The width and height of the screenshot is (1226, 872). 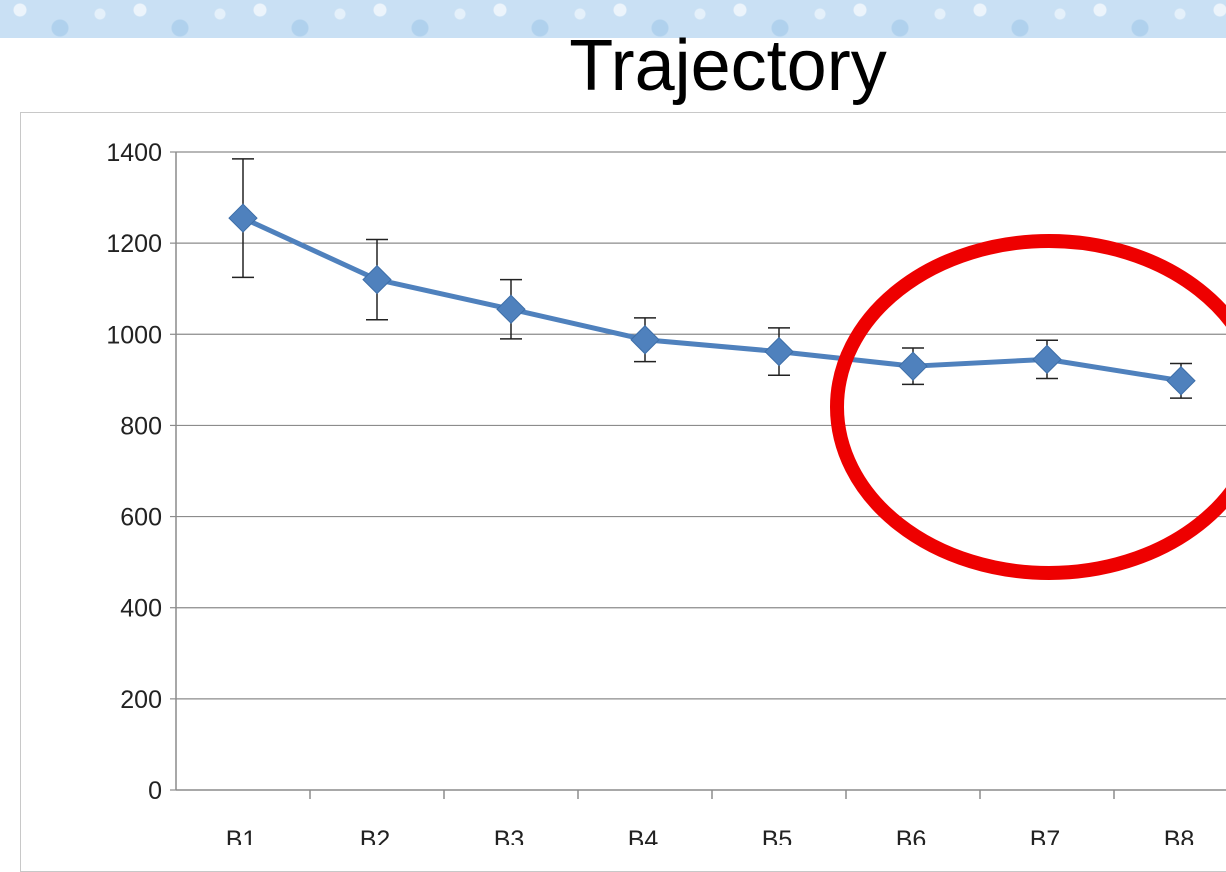 I want to click on data-point-b2, so click(x=377, y=279).